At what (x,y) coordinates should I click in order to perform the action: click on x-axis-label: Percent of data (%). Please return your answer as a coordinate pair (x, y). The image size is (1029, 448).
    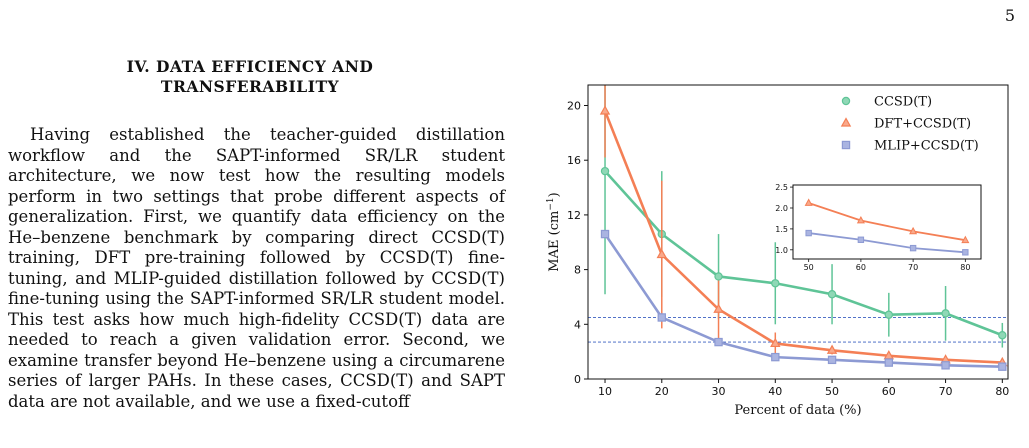
    Looking at the image, I should click on (797, 410).